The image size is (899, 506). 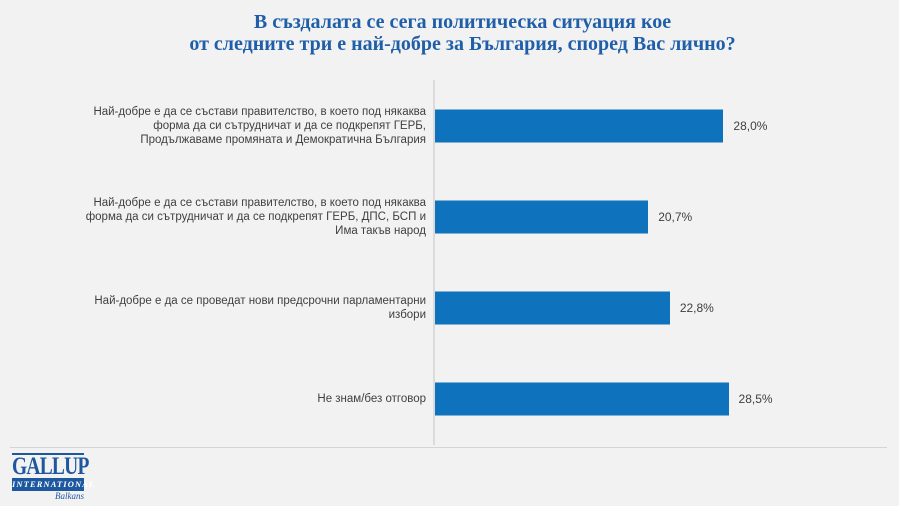 I want to click on category-label: Не знам/без отговор, so click(x=371, y=399).